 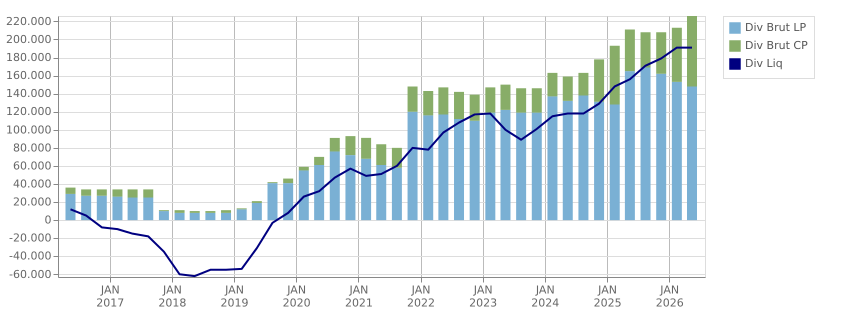 What do you see at coordinates (48, 220) in the screenshot?
I see `y-tick-label: 0` at bounding box center [48, 220].